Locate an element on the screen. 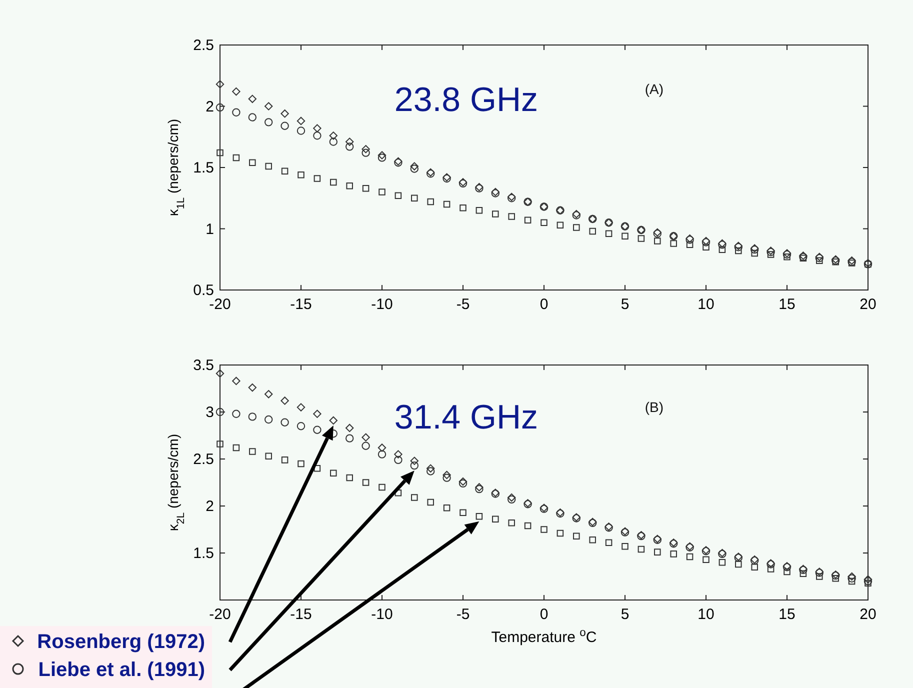  x-axis-title: Temperature $^{o}$C is located at coordinates (544, 636).